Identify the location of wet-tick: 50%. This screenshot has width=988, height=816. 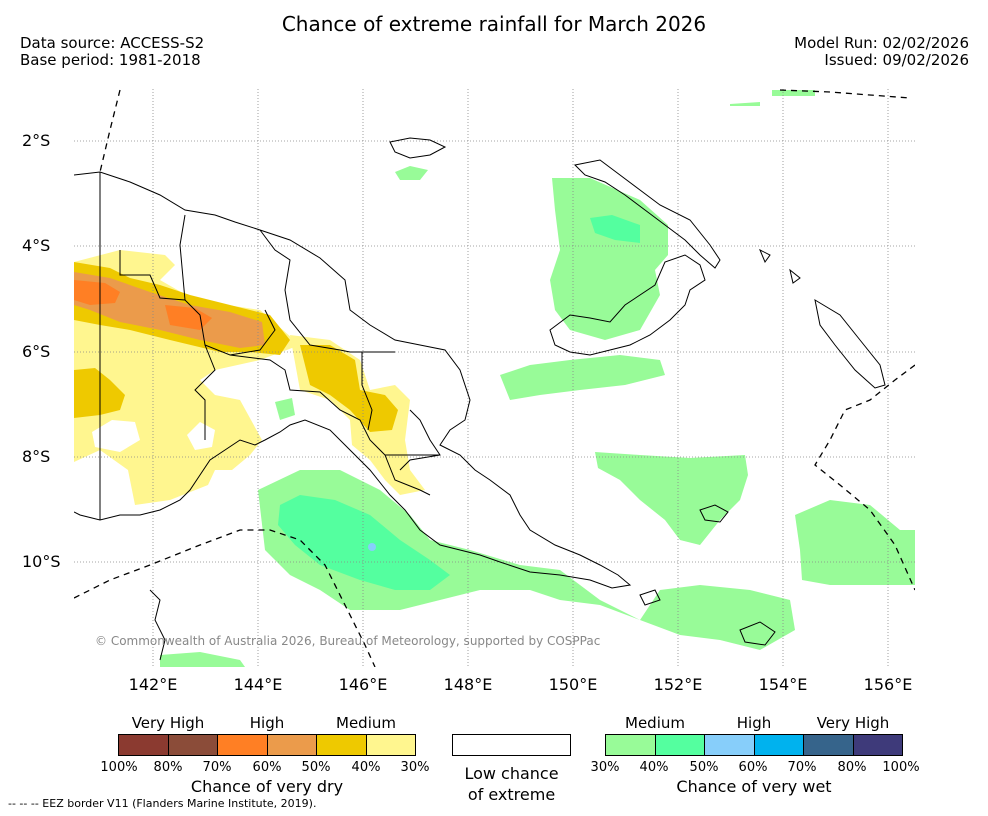
(704, 767).